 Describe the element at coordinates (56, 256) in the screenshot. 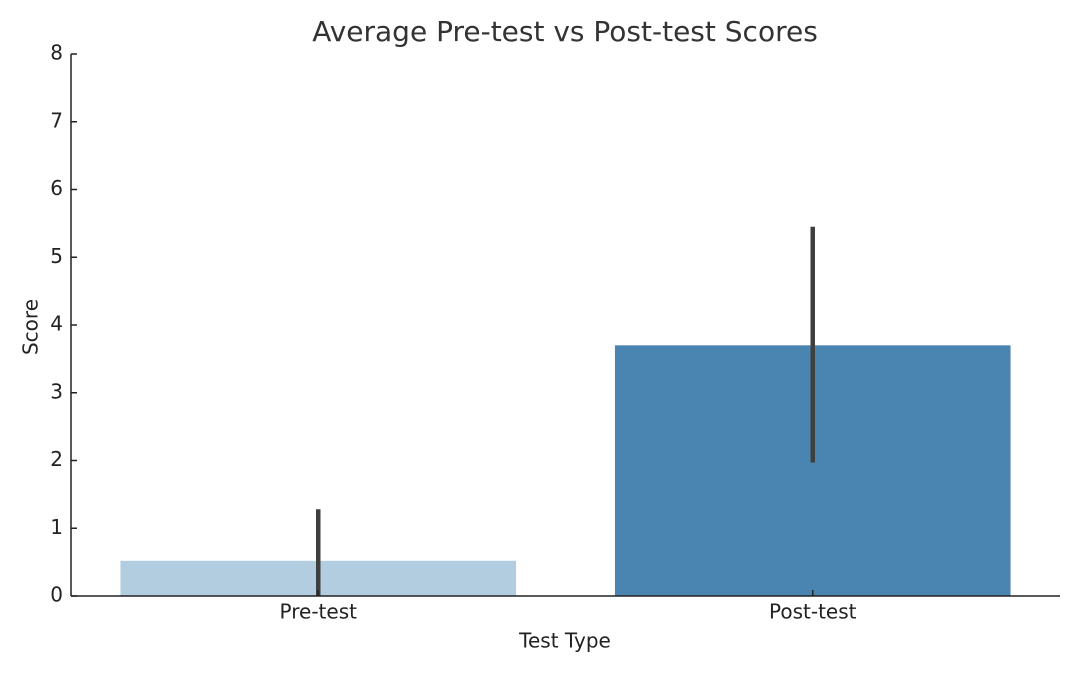

I see `y-tick-label: 5` at that location.